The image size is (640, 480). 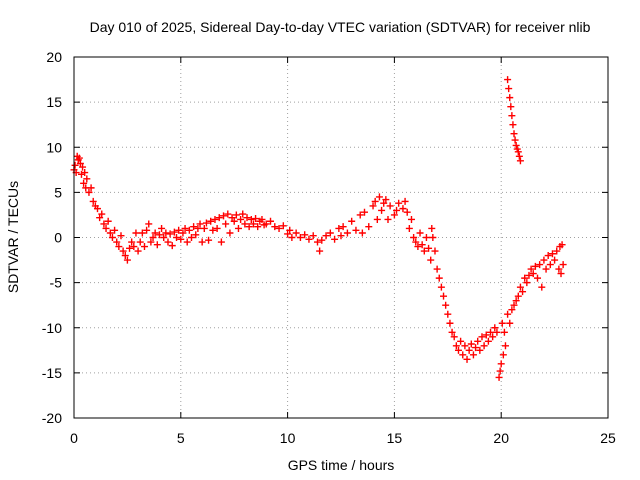 What do you see at coordinates (58, 238) in the screenshot?
I see `y-tick-label: 0` at bounding box center [58, 238].